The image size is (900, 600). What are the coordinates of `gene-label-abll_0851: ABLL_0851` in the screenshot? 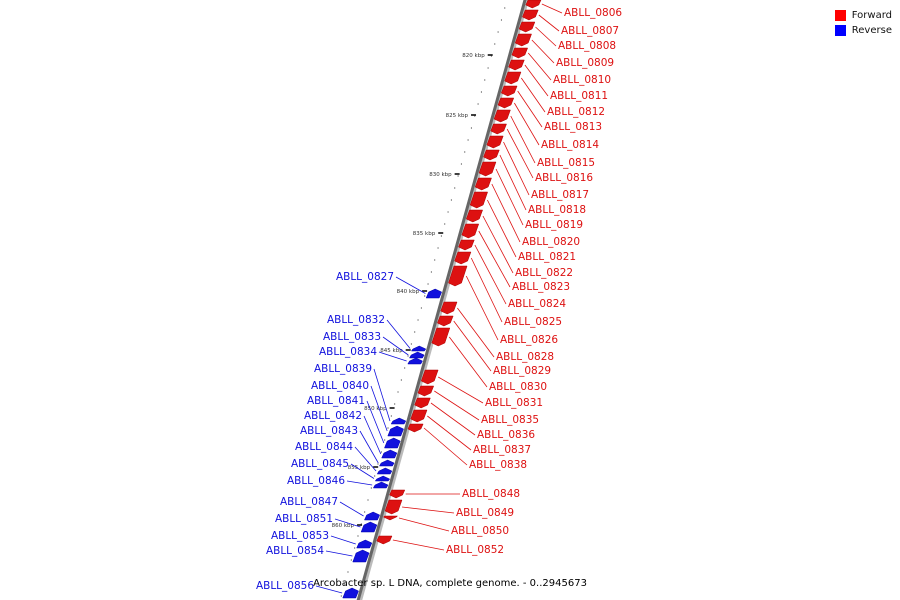 It's located at (304, 519).